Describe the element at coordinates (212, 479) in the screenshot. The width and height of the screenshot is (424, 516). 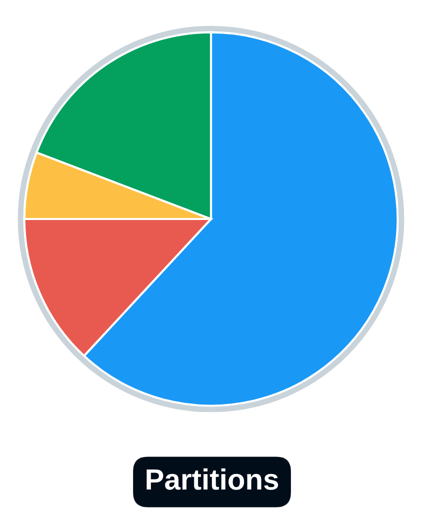
I see `text: Partitions` at that location.